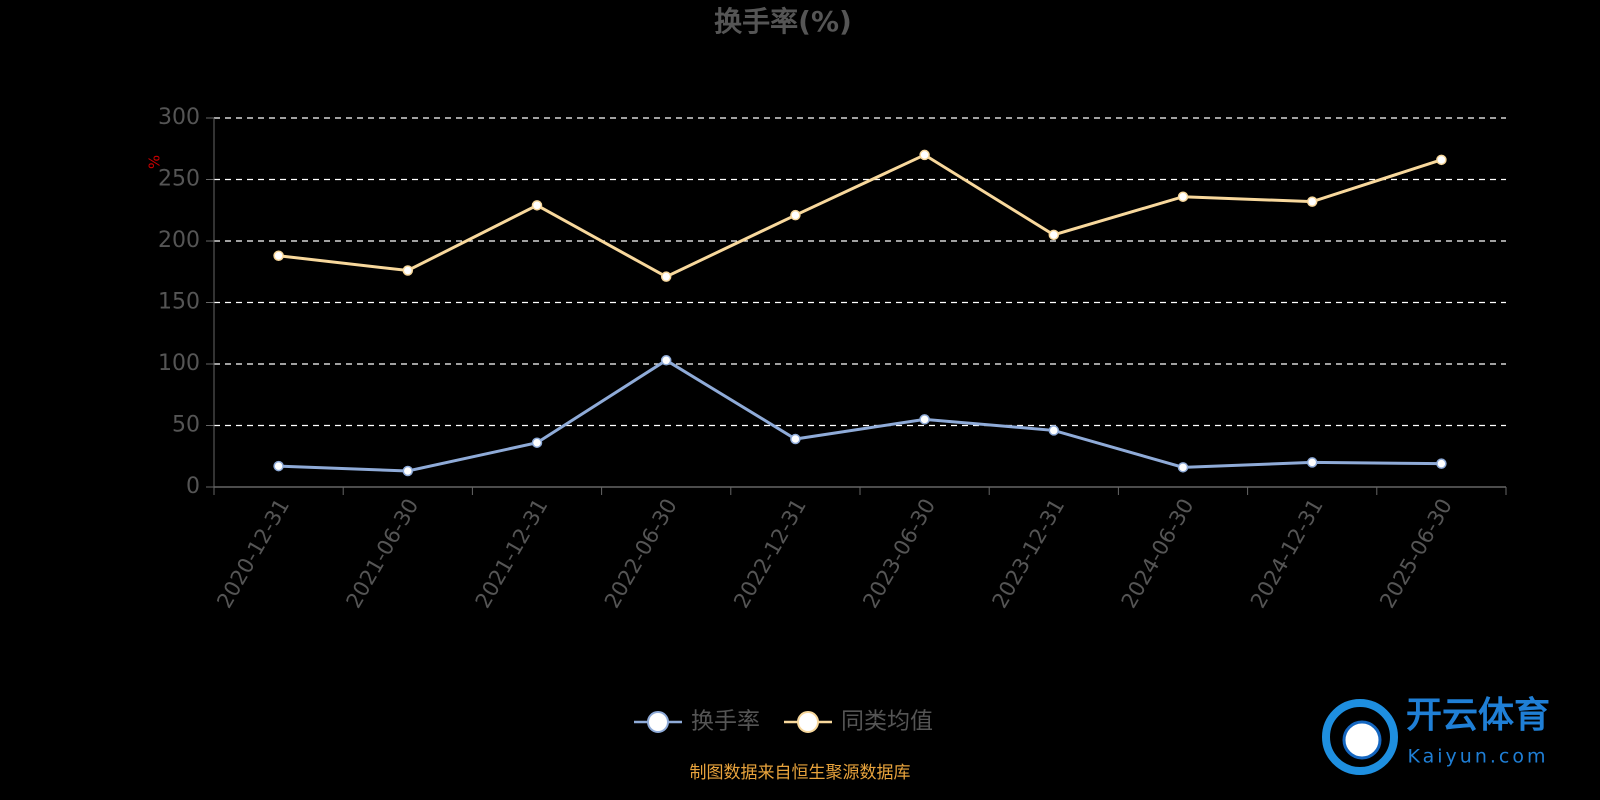 This screenshot has width=1600, height=800. What do you see at coordinates (179, 363) in the screenshot?
I see `y-tick-label: 100` at bounding box center [179, 363].